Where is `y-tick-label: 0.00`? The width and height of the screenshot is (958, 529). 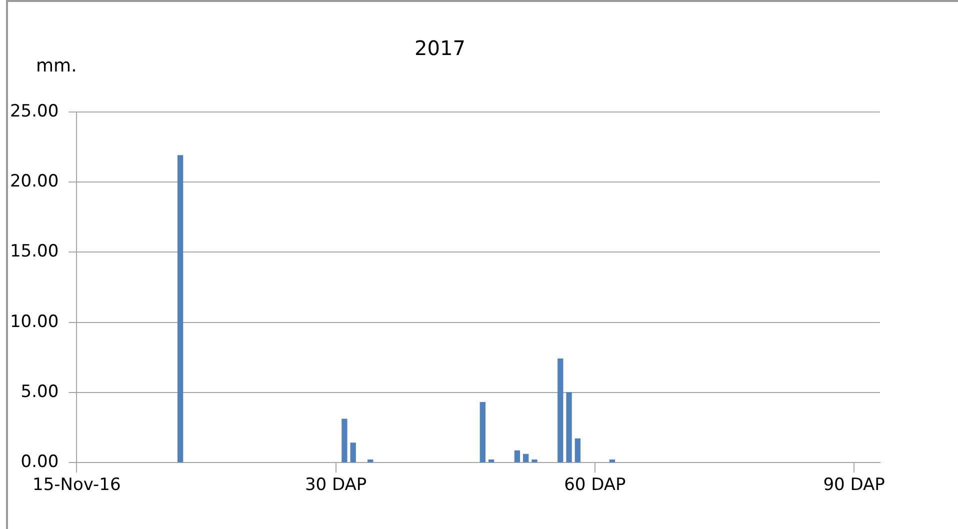 y-tick-label: 0.00 is located at coordinates (39, 462).